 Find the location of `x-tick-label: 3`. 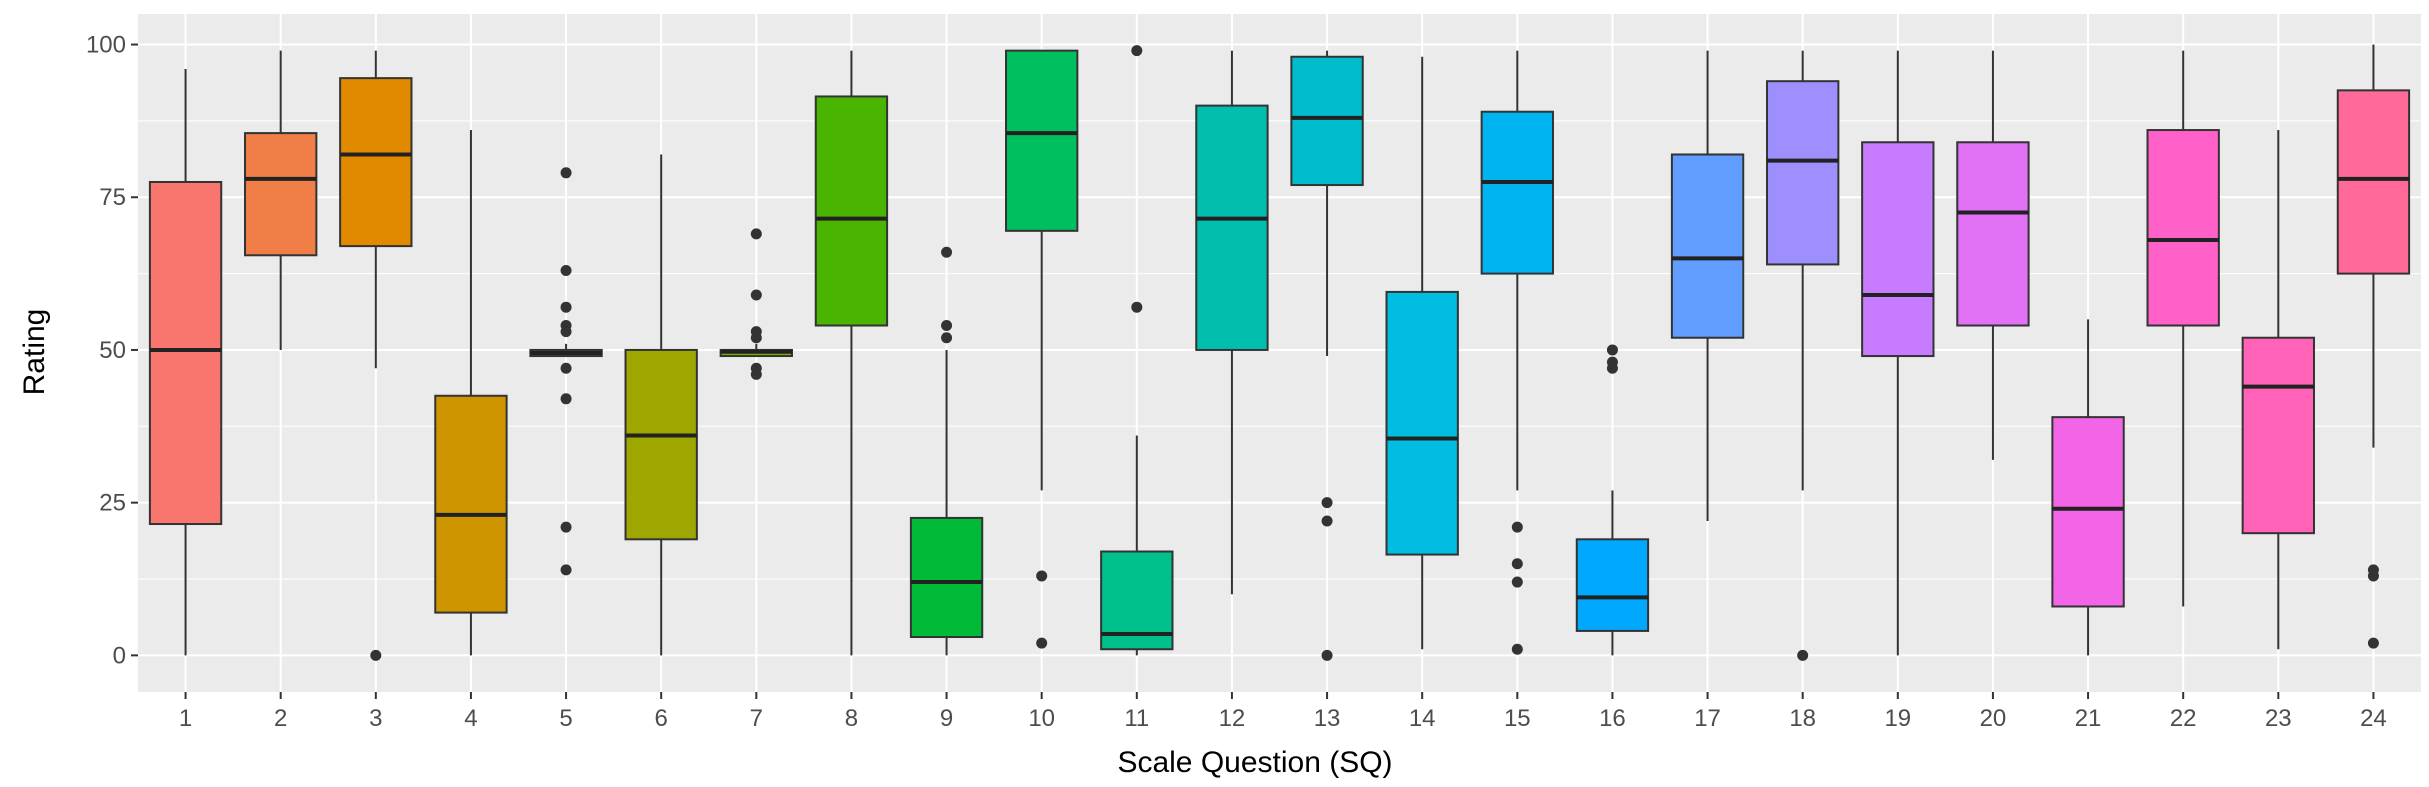

x-tick-label: 3 is located at coordinates (375, 718).